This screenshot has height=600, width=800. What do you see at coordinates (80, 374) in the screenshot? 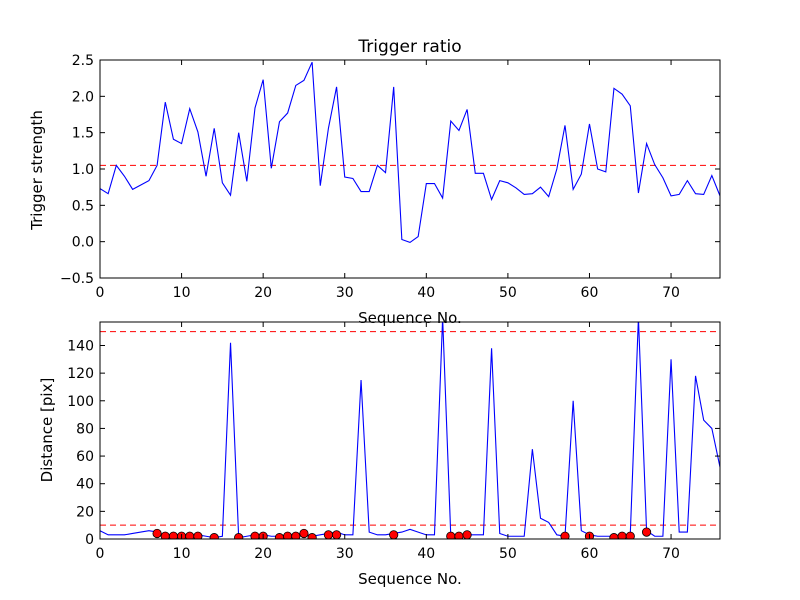
I see `y-tick-label: 120` at bounding box center [80, 374].